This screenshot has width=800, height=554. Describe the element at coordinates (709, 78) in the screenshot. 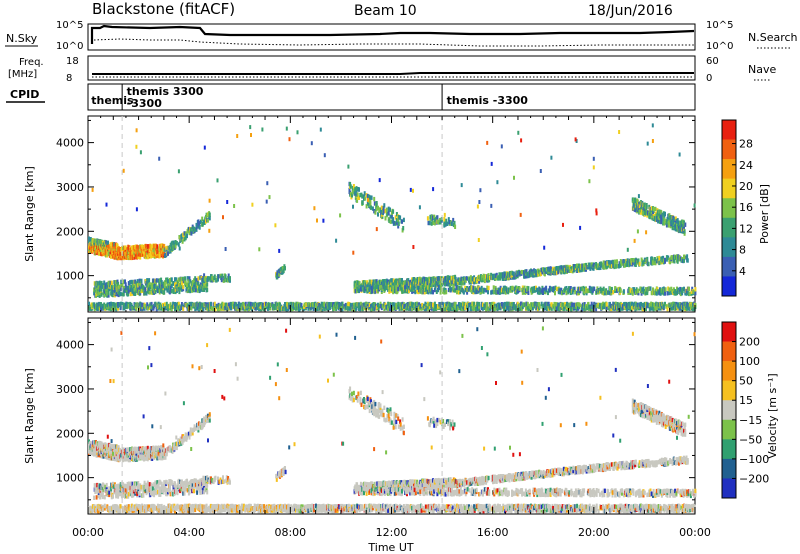

I see `nave-tick-bottom: 0` at that location.